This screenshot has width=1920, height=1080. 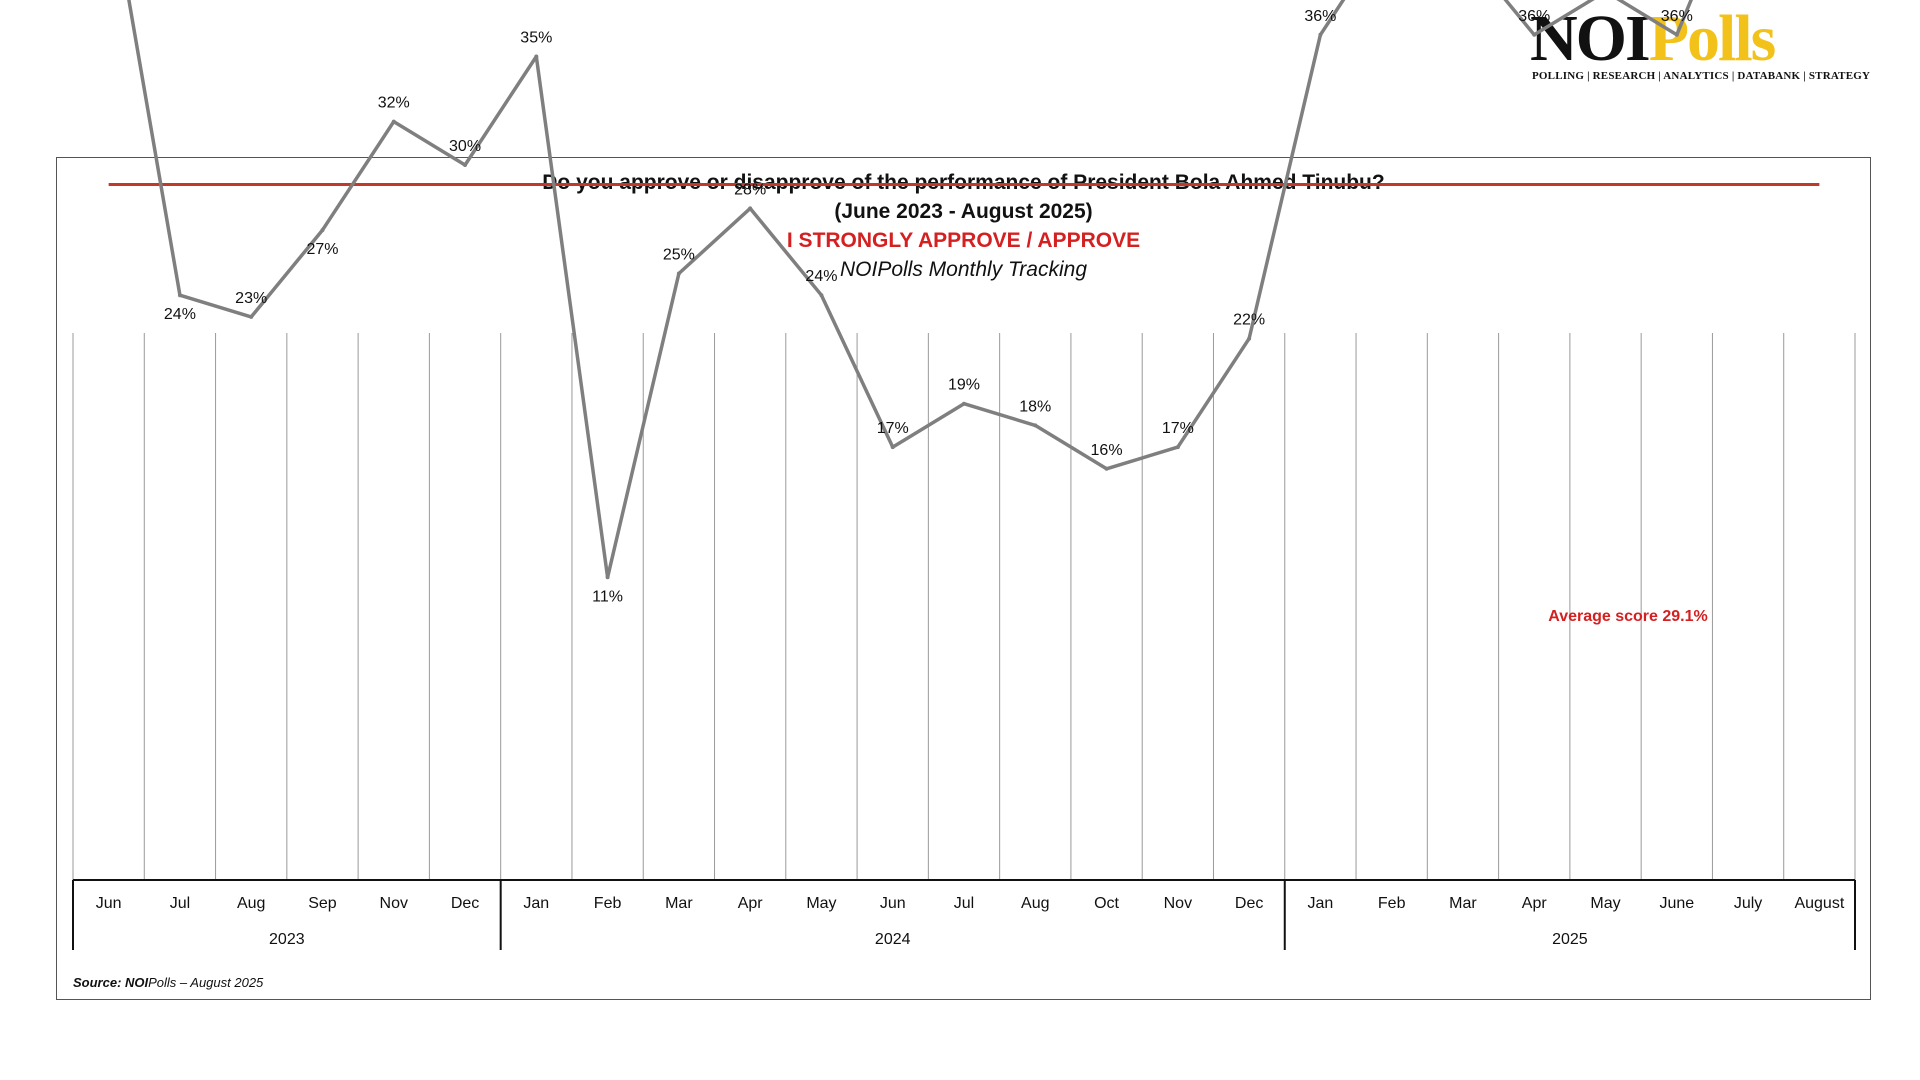 I want to click on source-note: Source: NOIPolls – August 2025, so click(x=168, y=982).